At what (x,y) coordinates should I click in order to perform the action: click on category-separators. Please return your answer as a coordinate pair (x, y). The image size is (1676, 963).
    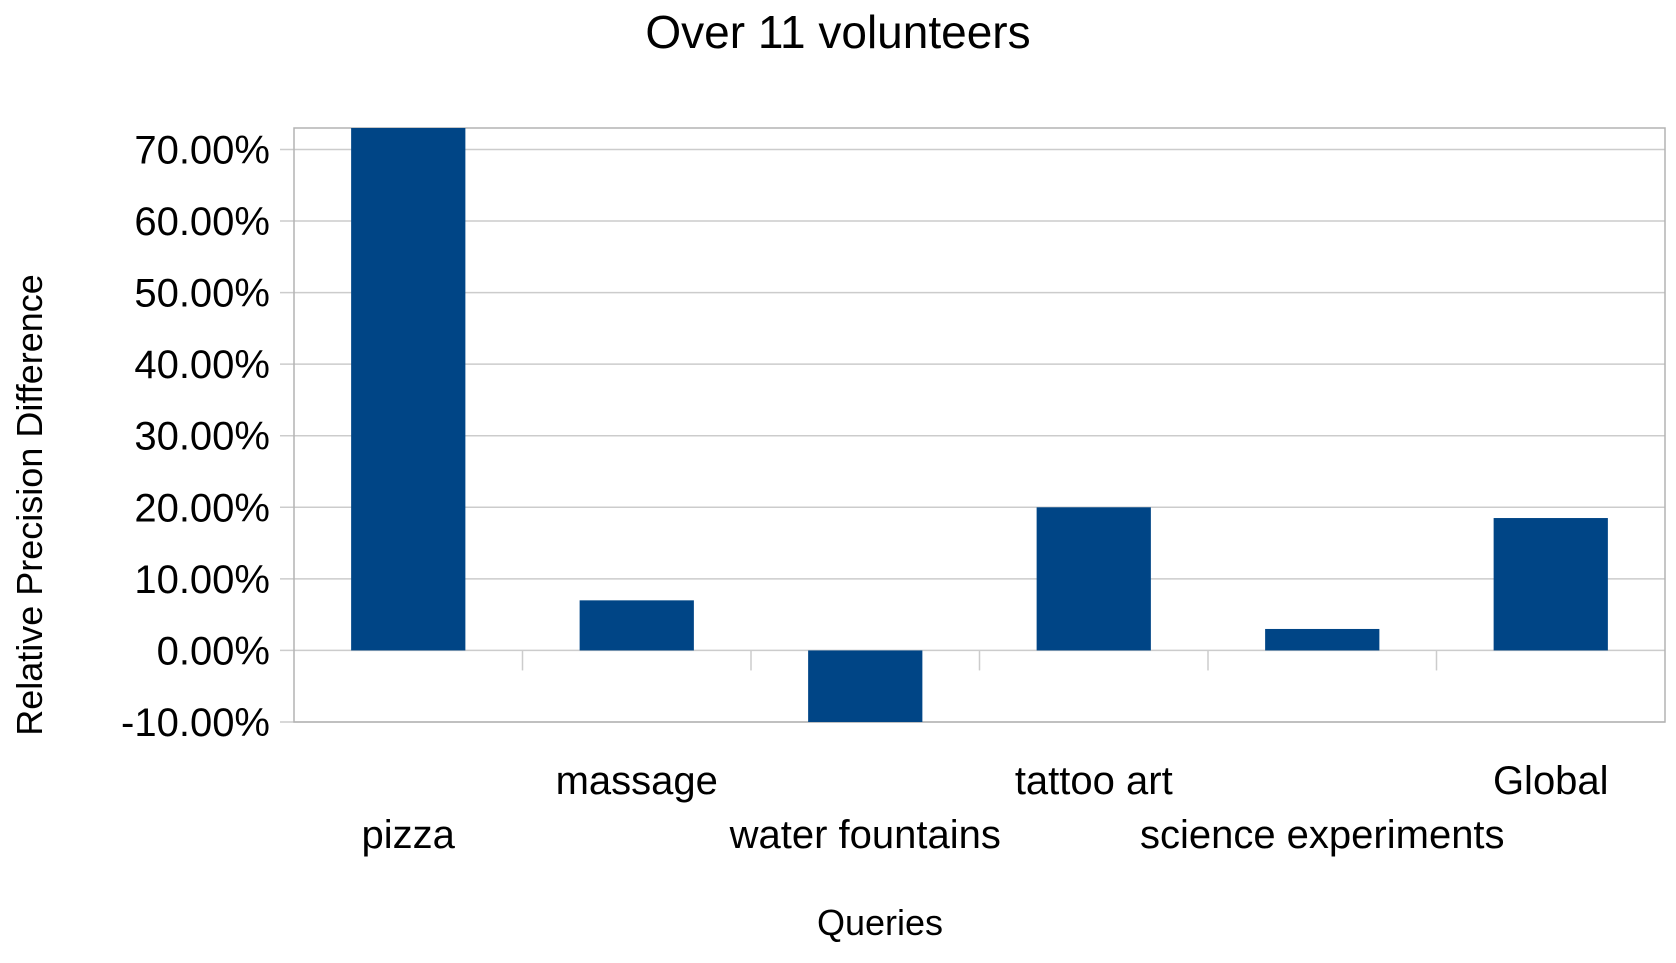
    Looking at the image, I should click on (979, 660).